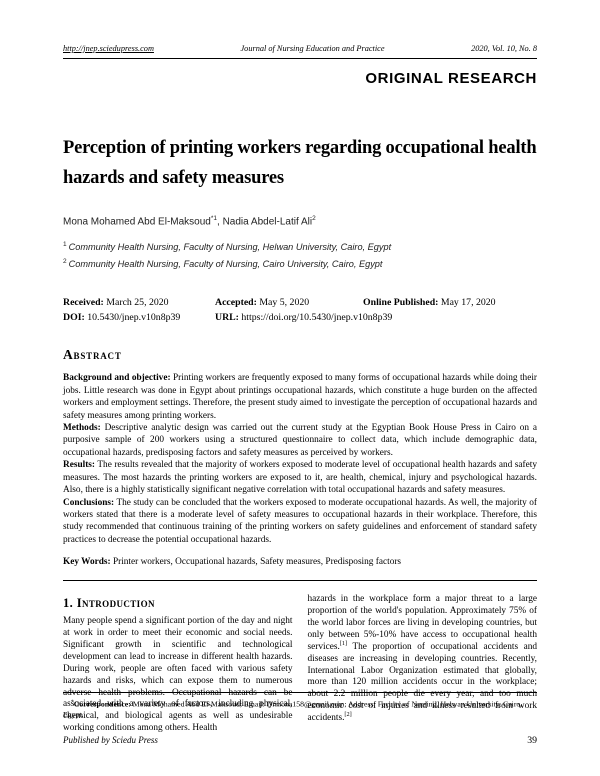 Image resolution: width=600 pixels, height=776 pixels. Describe the element at coordinates (89, 502) in the screenshot. I see `abstract-conclusions-label: Conclusions:` at that location.